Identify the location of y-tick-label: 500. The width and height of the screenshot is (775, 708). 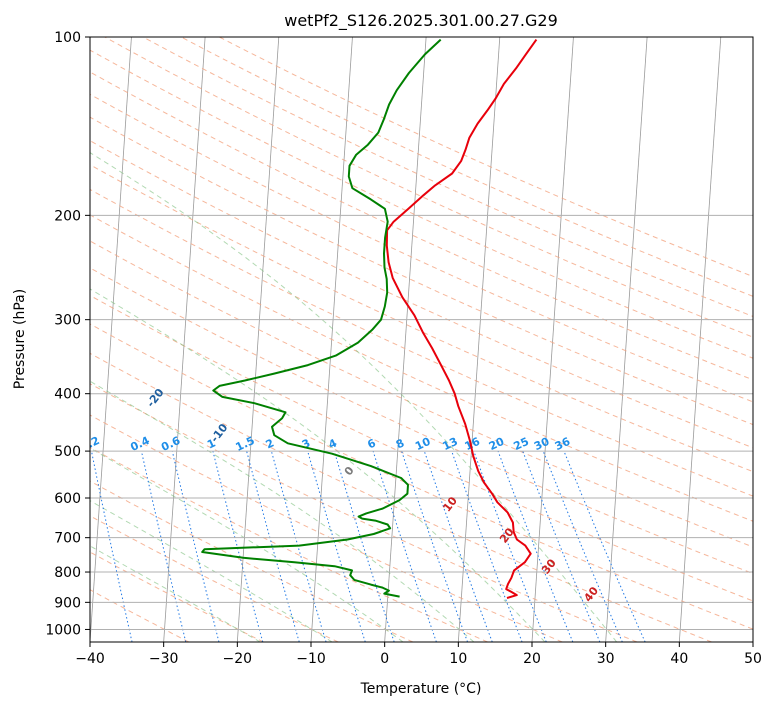
(67, 452).